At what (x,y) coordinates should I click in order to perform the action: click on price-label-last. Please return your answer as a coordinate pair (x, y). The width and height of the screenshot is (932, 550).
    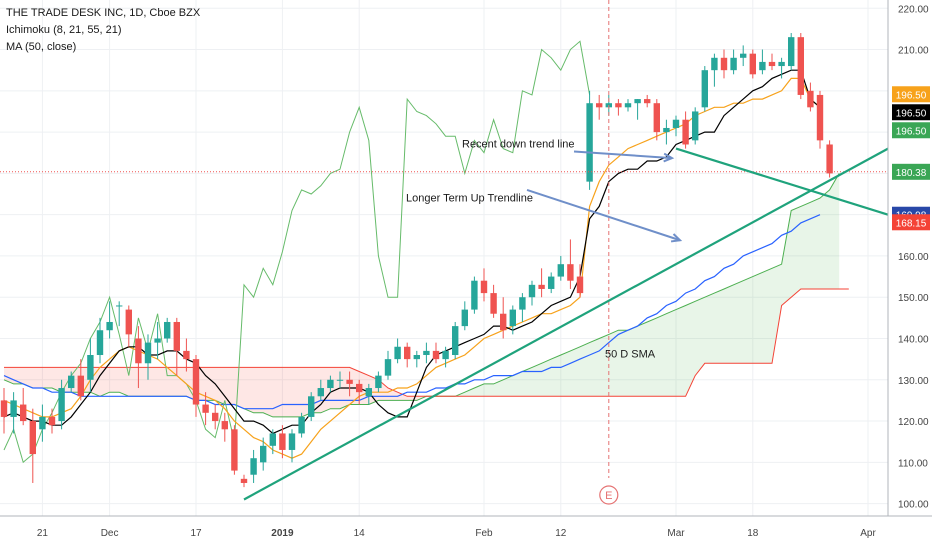
    Looking at the image, I should click on (911, 171).